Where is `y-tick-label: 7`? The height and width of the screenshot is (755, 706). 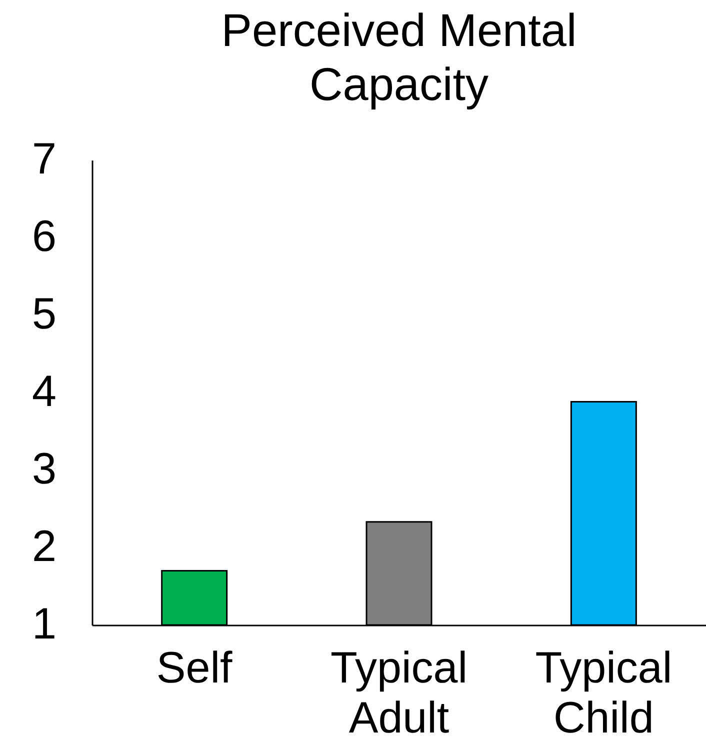 y-tick-label: 7 is located at coordinates (44, 159).